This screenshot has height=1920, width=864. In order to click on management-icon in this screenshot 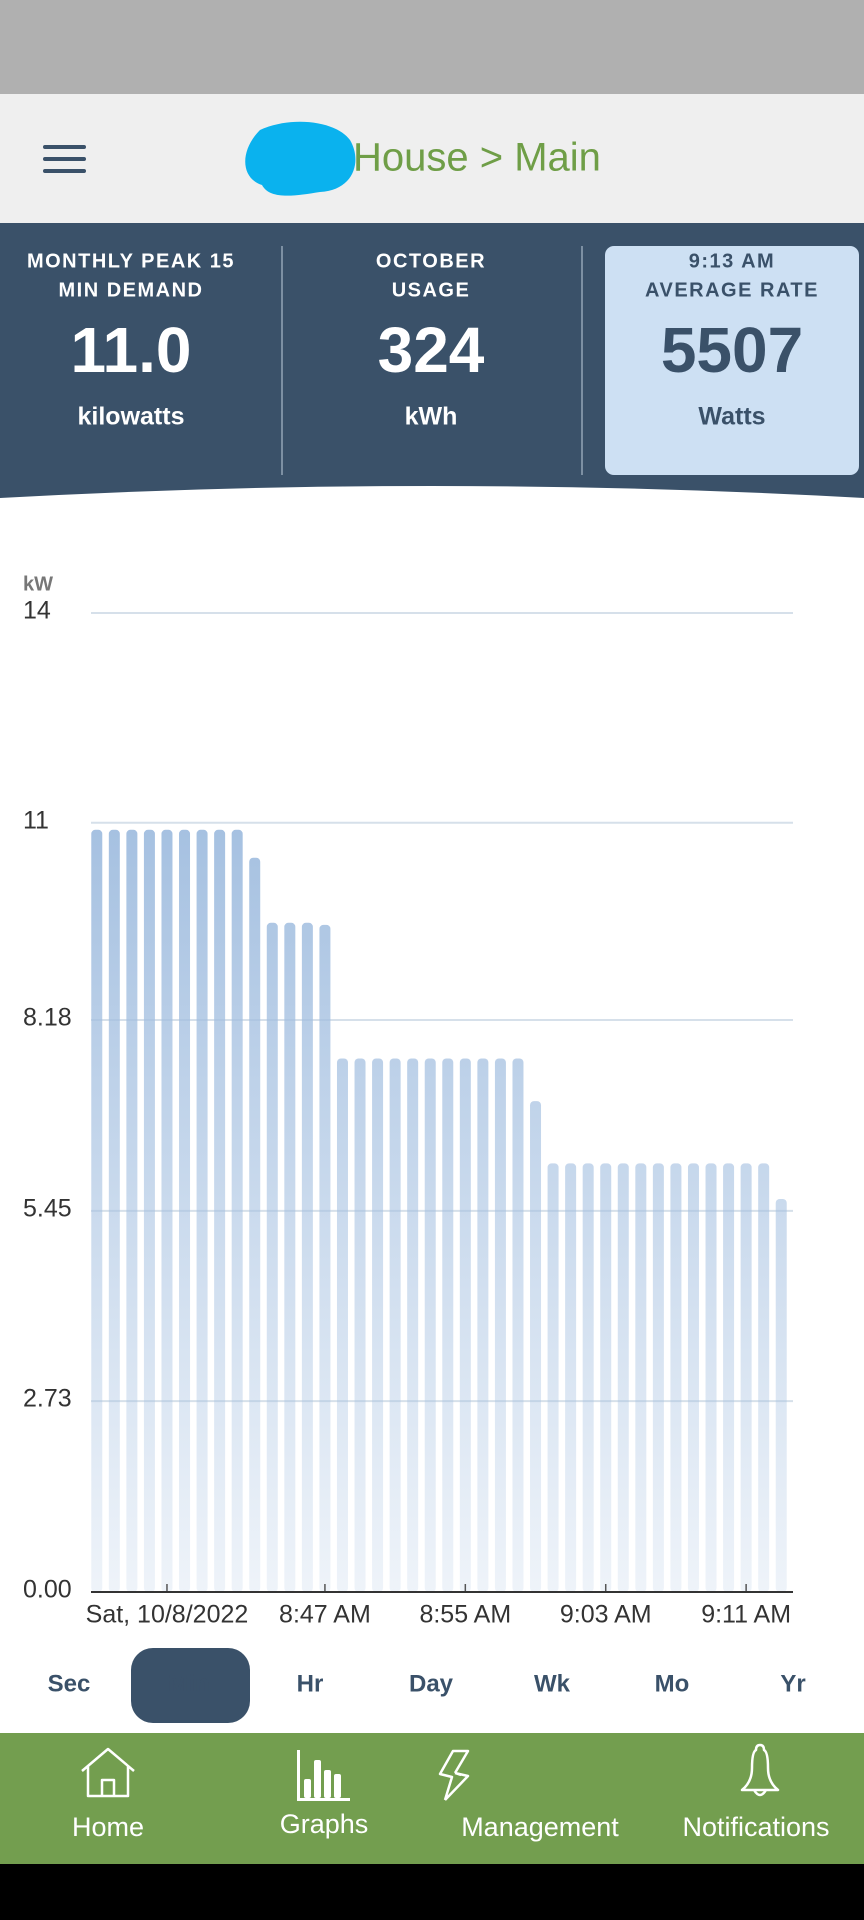, I will do `click(454, 1775)`.